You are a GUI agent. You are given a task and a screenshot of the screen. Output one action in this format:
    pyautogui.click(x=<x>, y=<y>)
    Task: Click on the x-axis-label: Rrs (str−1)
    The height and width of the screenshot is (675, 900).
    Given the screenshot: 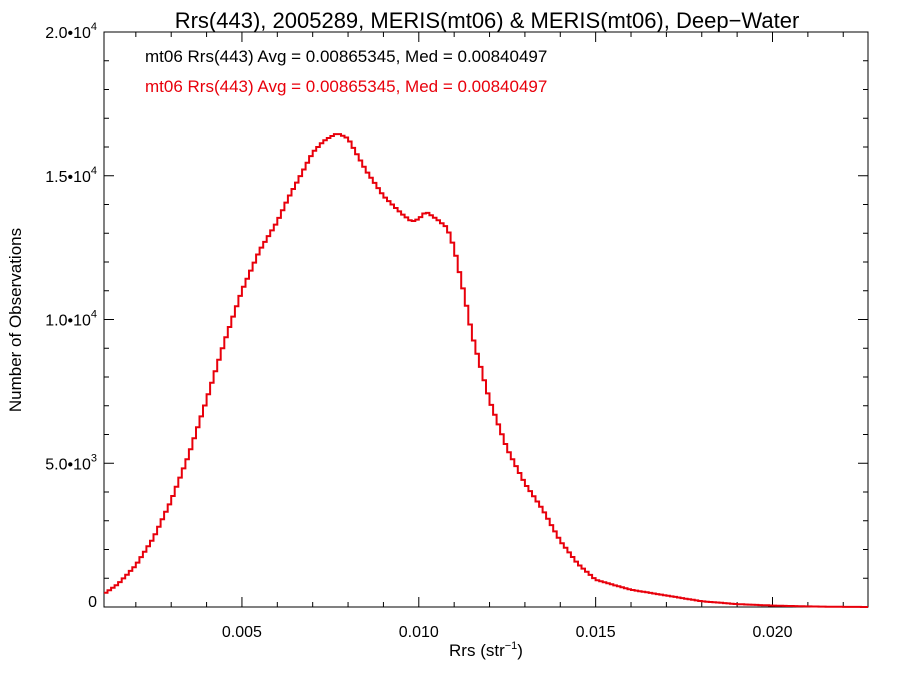 What is the action you would take?
    pyautogui.click(x=486, y=650)
    